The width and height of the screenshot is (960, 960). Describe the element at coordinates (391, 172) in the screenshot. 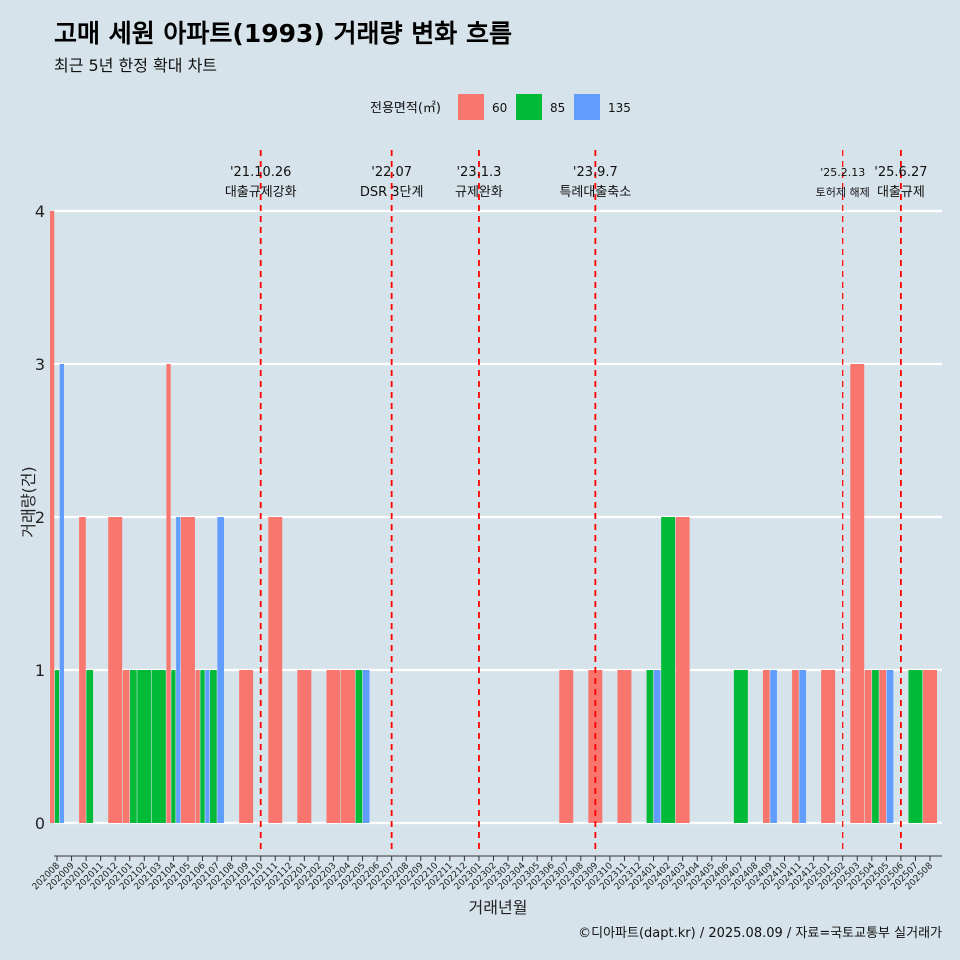

I see `event-date-label: '22.07` at that location.